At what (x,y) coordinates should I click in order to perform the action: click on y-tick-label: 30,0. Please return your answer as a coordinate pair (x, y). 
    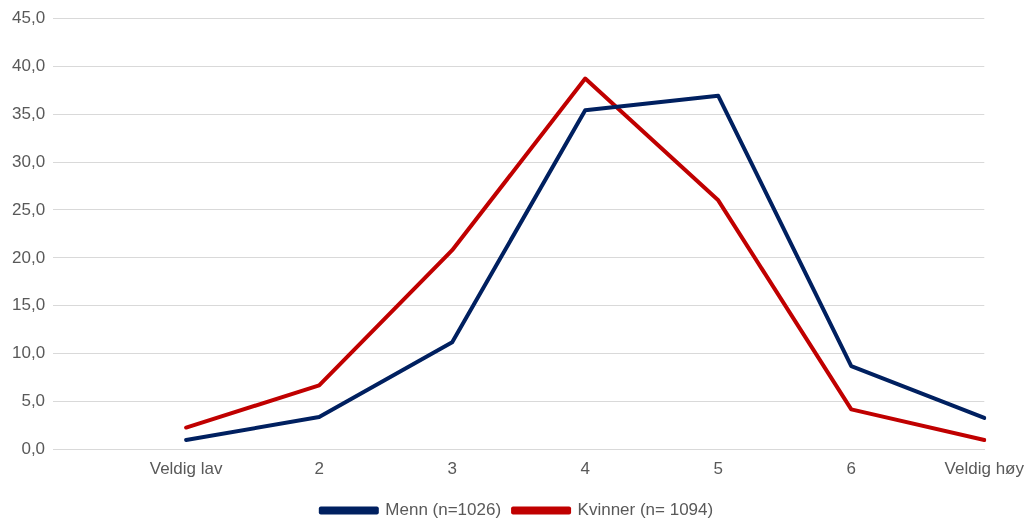
    Looking at the image, I should click on (28, 161).